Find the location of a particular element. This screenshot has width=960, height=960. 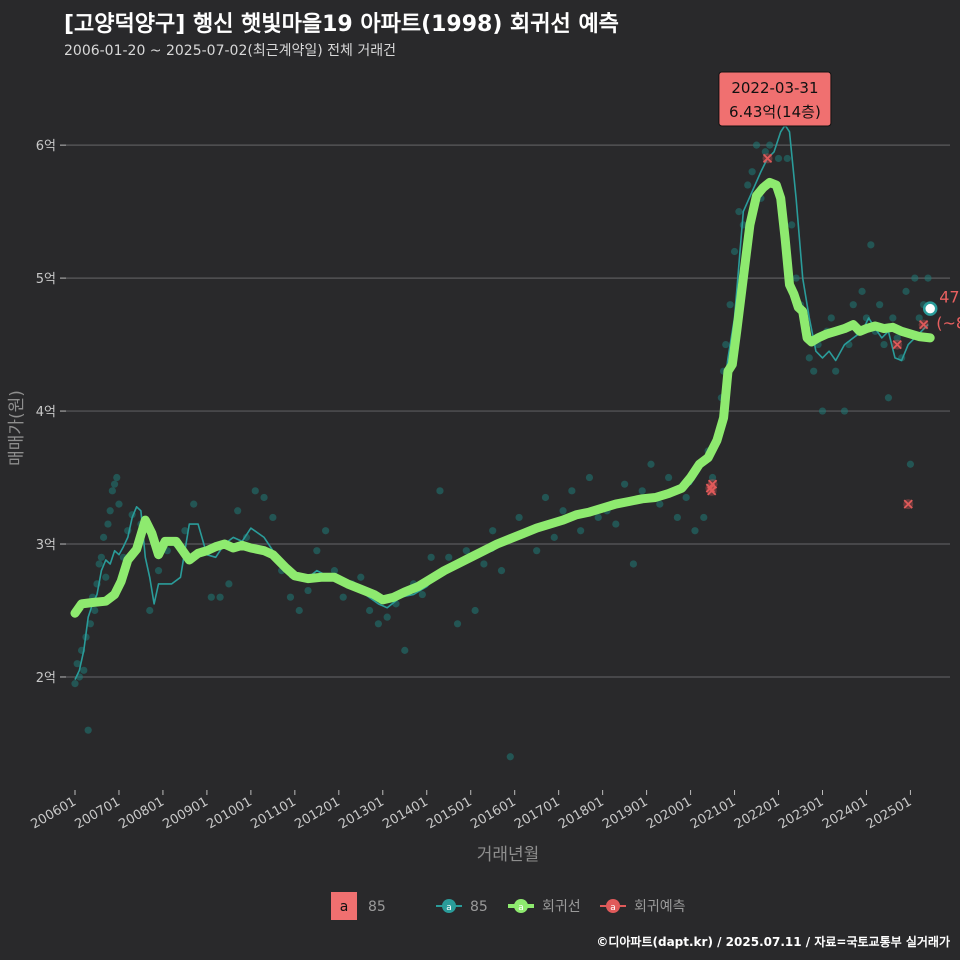

prediction-markers is located at coordinates (817, 331).